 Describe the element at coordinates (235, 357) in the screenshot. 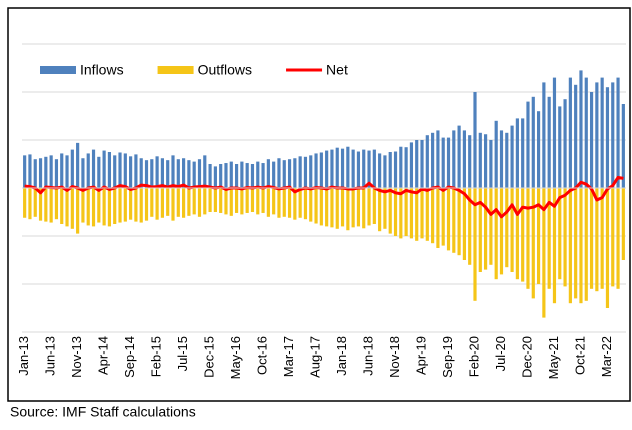

I see `x-tick-label: May-16` at that location.